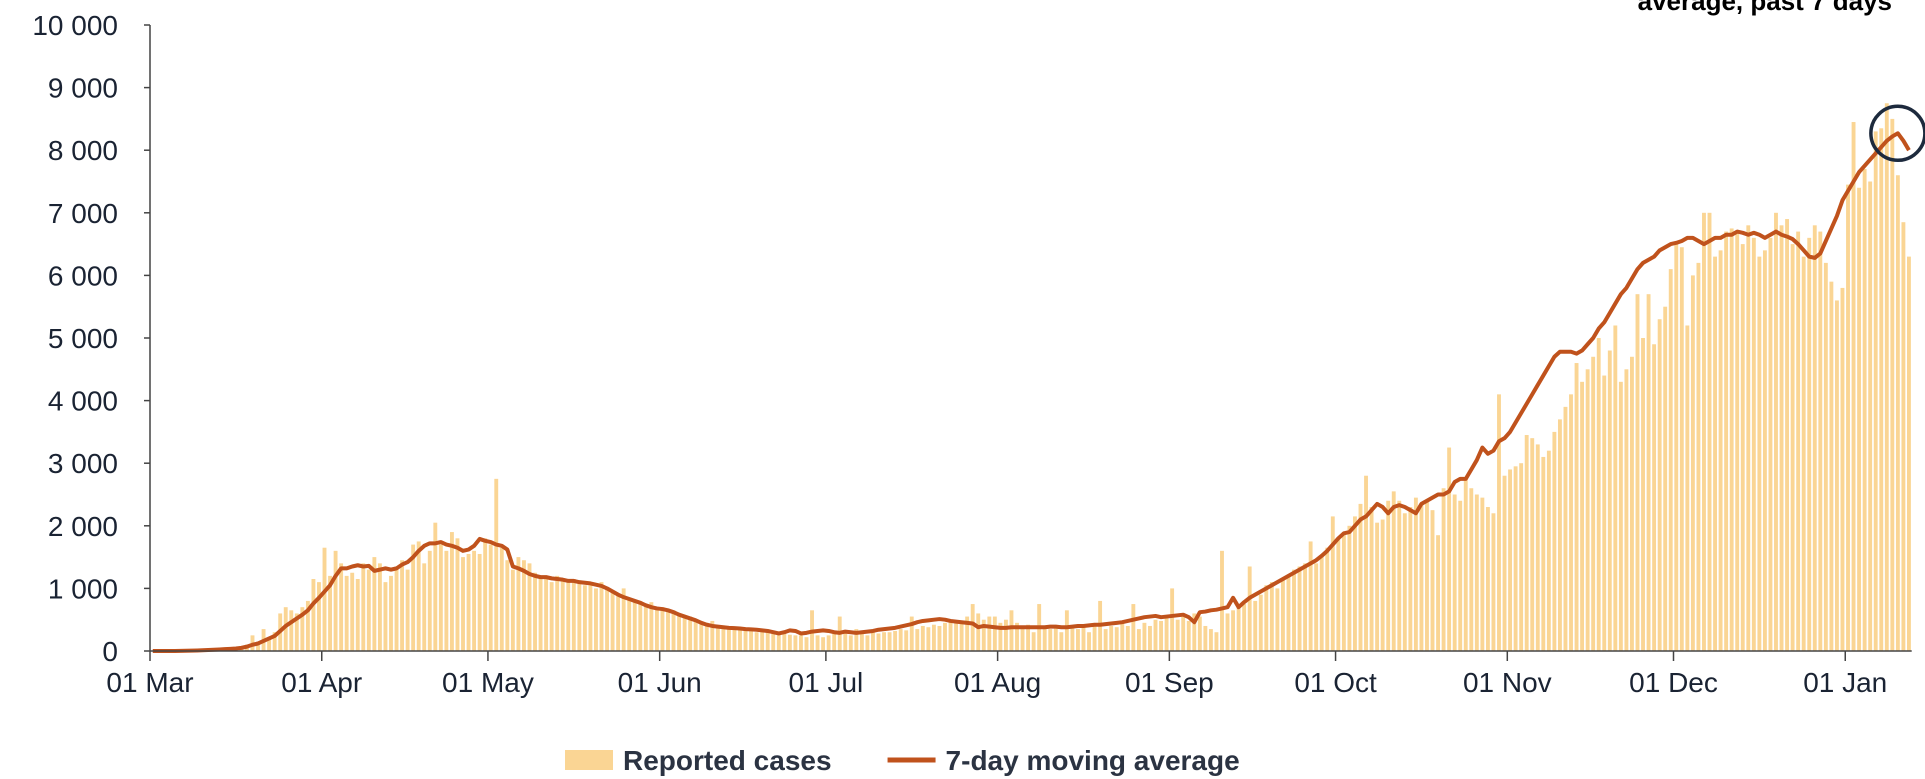 The height and width of the screenshot is (779, 1925). What do you see at coordinates (727, 760) in the screenshot?
I see `legend-label: Reported cases` at bounding box center [727, 760].